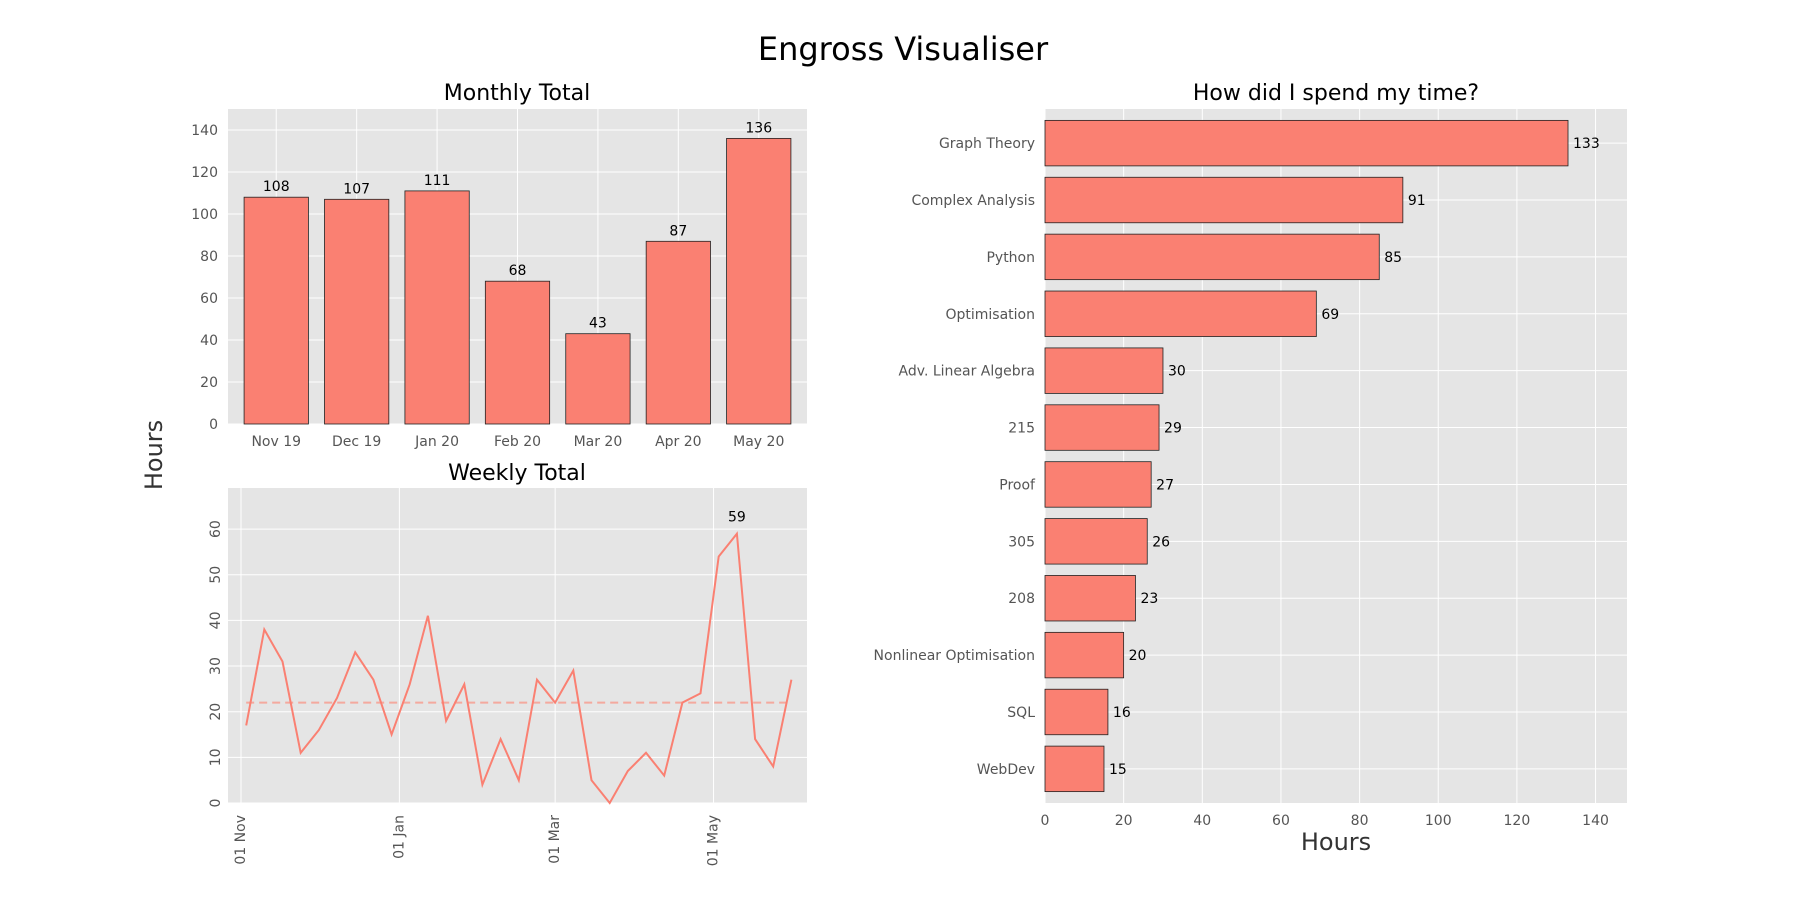  I want to click on weekly-plot-background, so click(517, 645).